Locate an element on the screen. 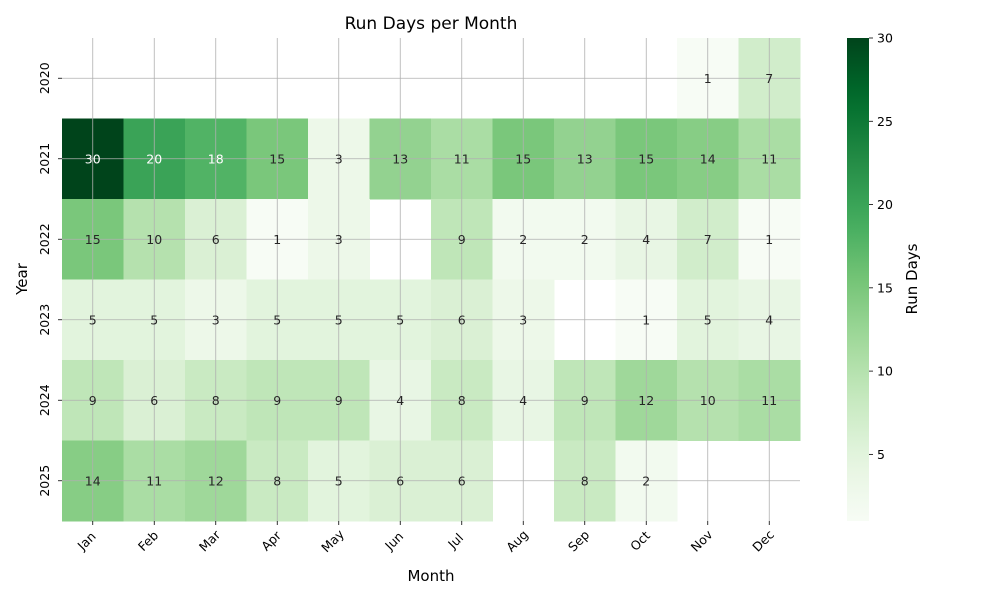  colorbar-tick-label: 5 is located at coordinates (881, 454).